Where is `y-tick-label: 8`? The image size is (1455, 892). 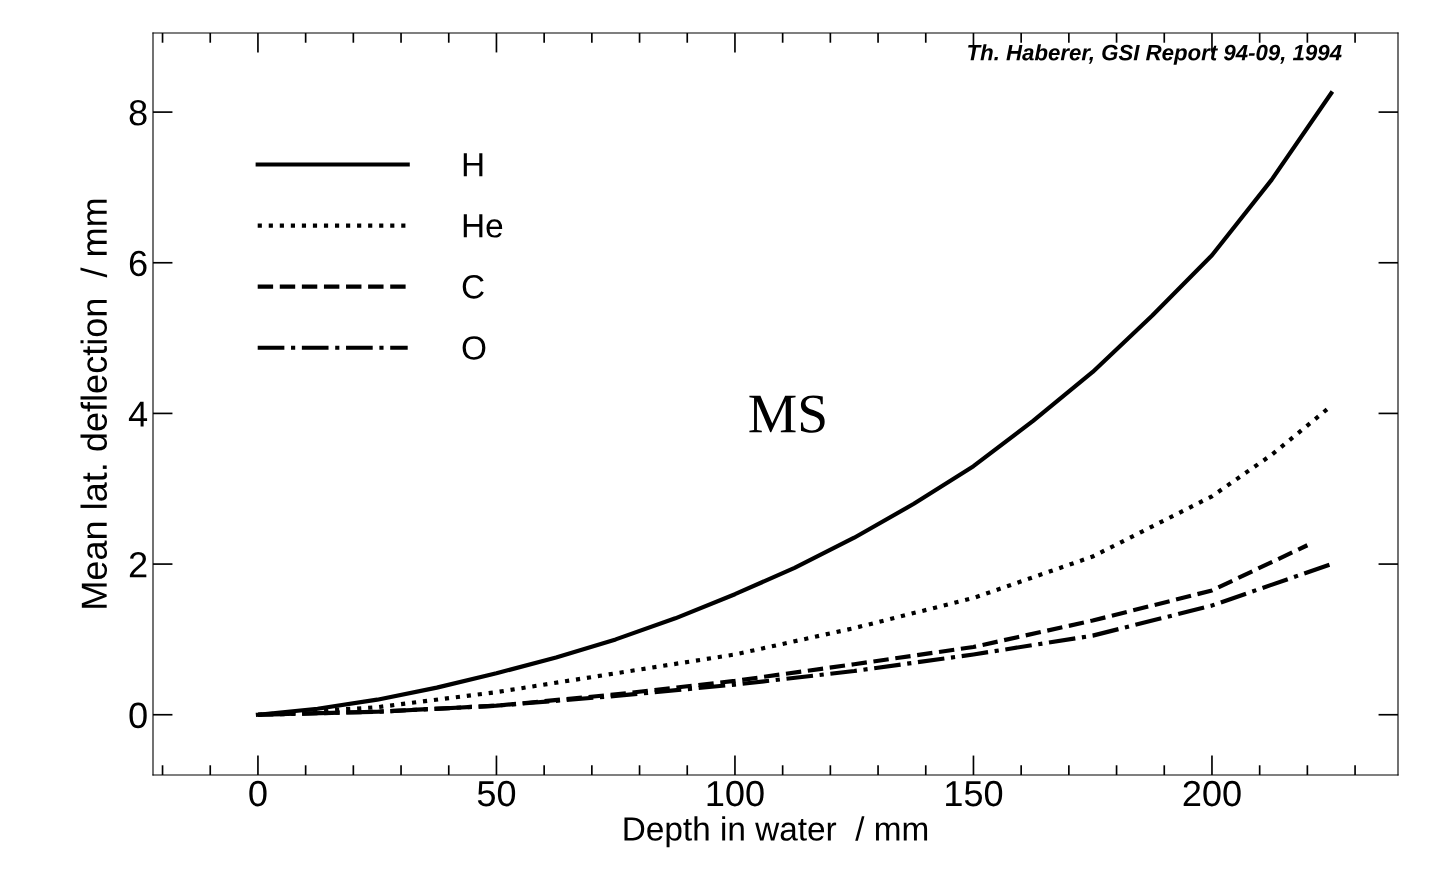 y-tick-label: 8 is located at coordinates (138, 112).